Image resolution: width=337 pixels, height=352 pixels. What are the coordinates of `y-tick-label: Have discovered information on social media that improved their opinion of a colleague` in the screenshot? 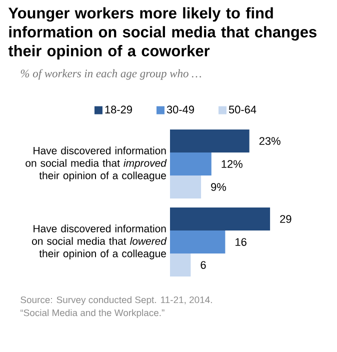 It's located at (96, 164).